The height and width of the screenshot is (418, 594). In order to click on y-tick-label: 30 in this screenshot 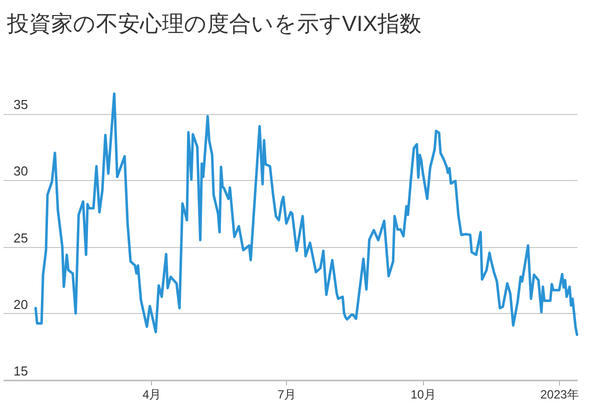, I will do `click(21, 171)`.